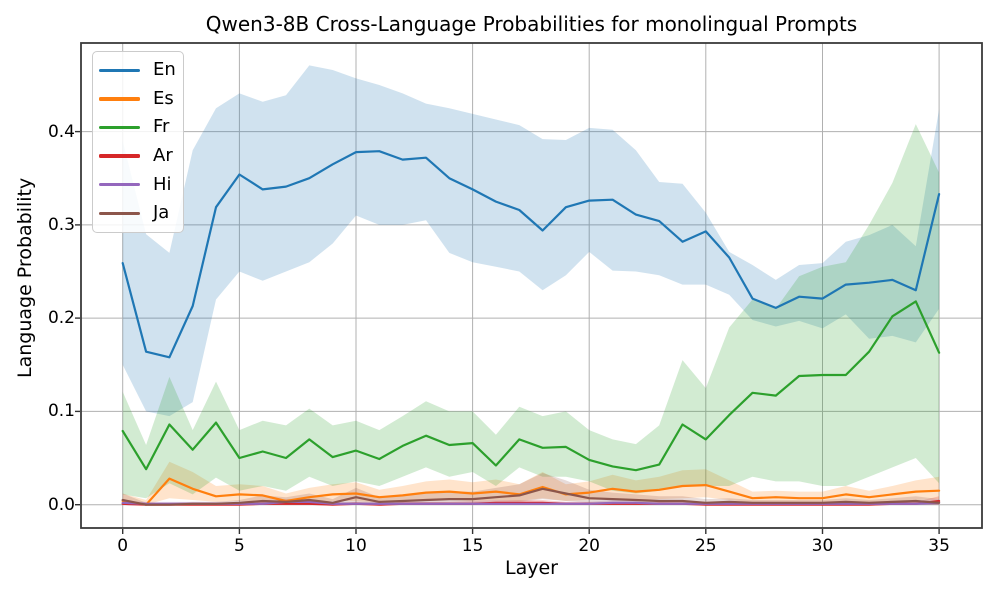  I want to click on x-tick-label: 35, so click(939, 546).